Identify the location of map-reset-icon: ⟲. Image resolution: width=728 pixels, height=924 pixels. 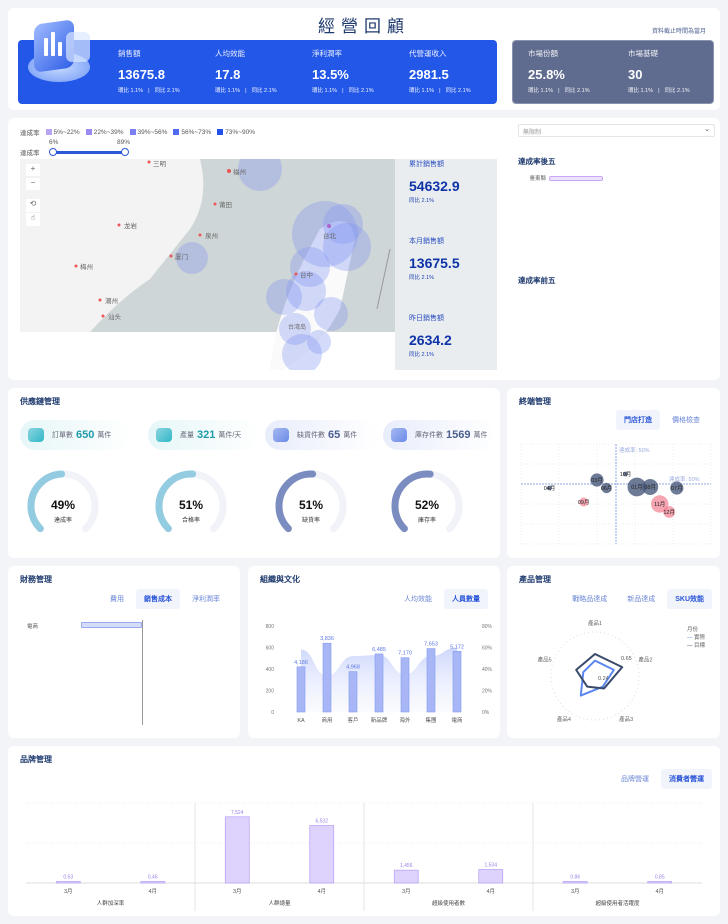
(33, 205).